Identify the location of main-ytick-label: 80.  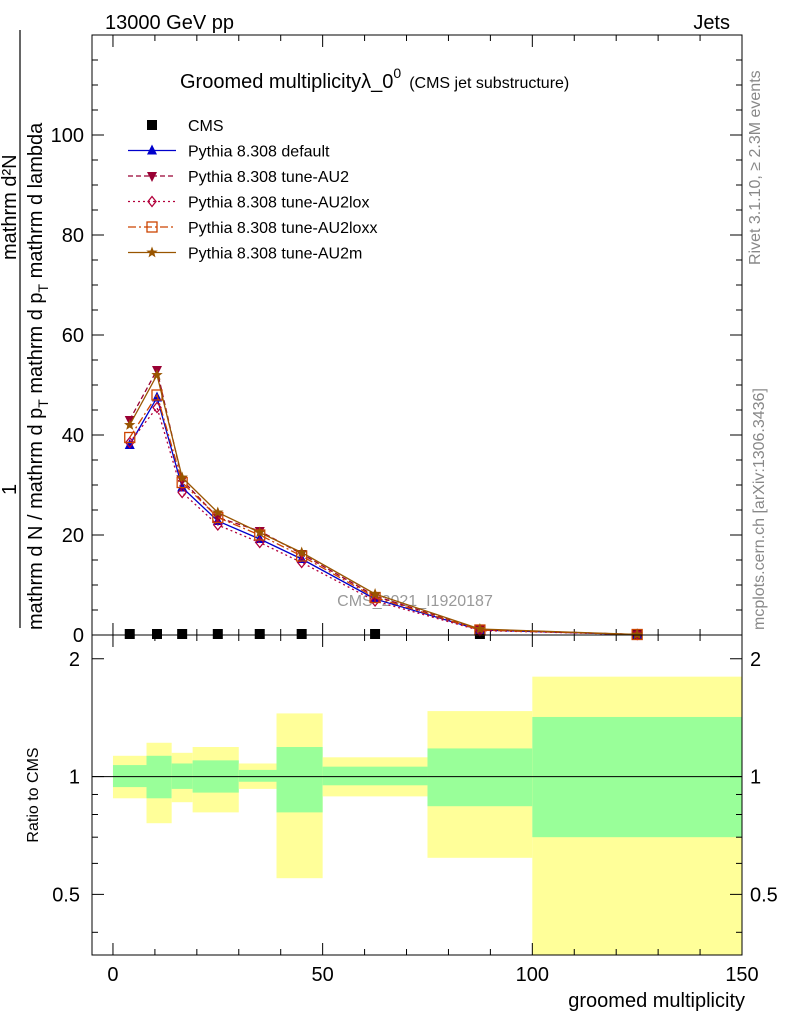
(73, 236).